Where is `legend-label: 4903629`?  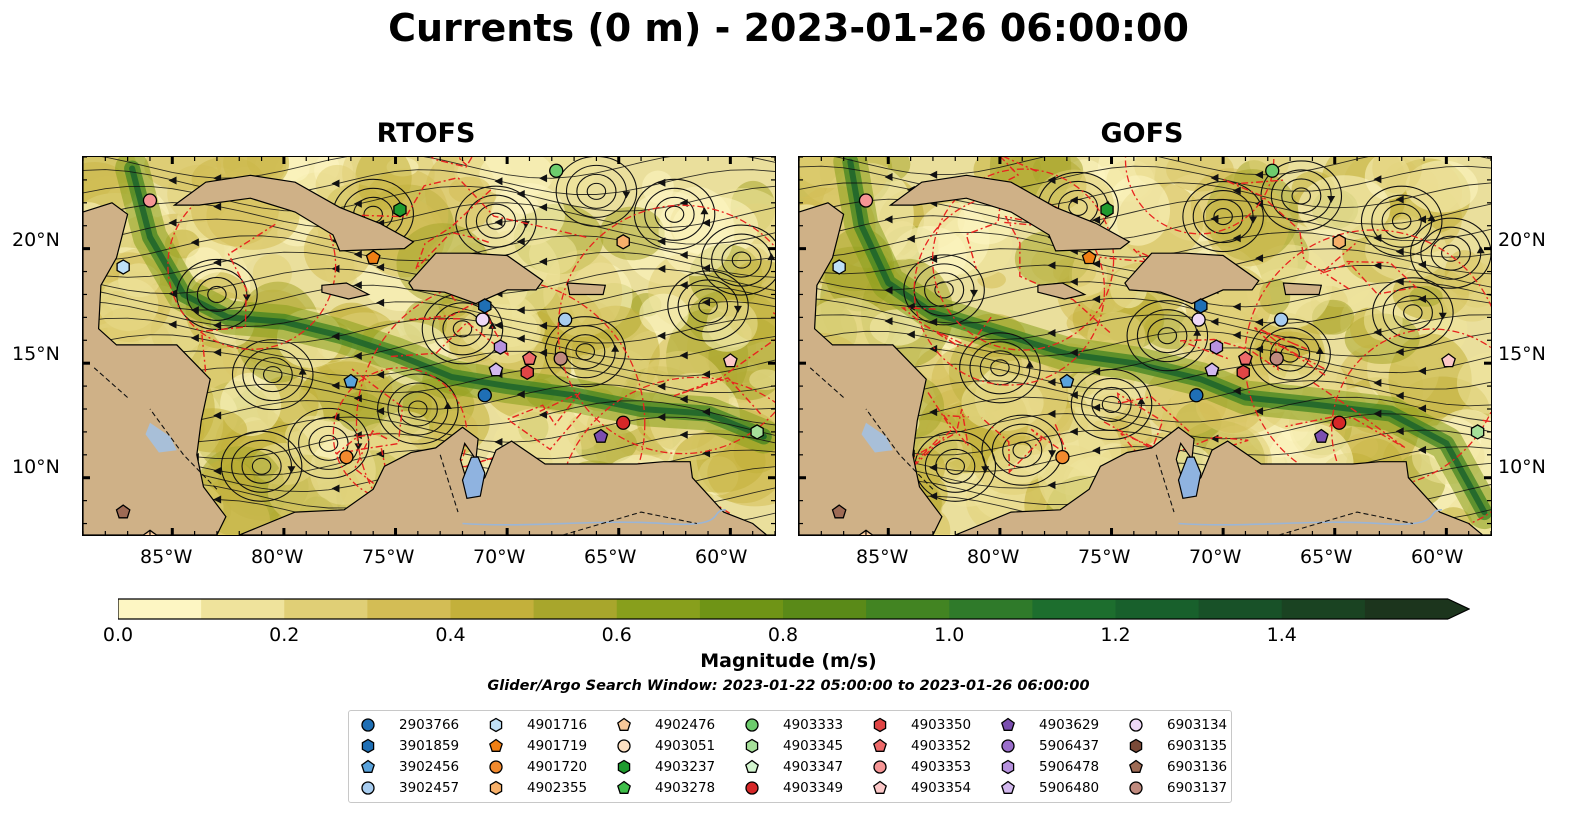
legend-label: 4903629 is located at coordinates (1069, 725).